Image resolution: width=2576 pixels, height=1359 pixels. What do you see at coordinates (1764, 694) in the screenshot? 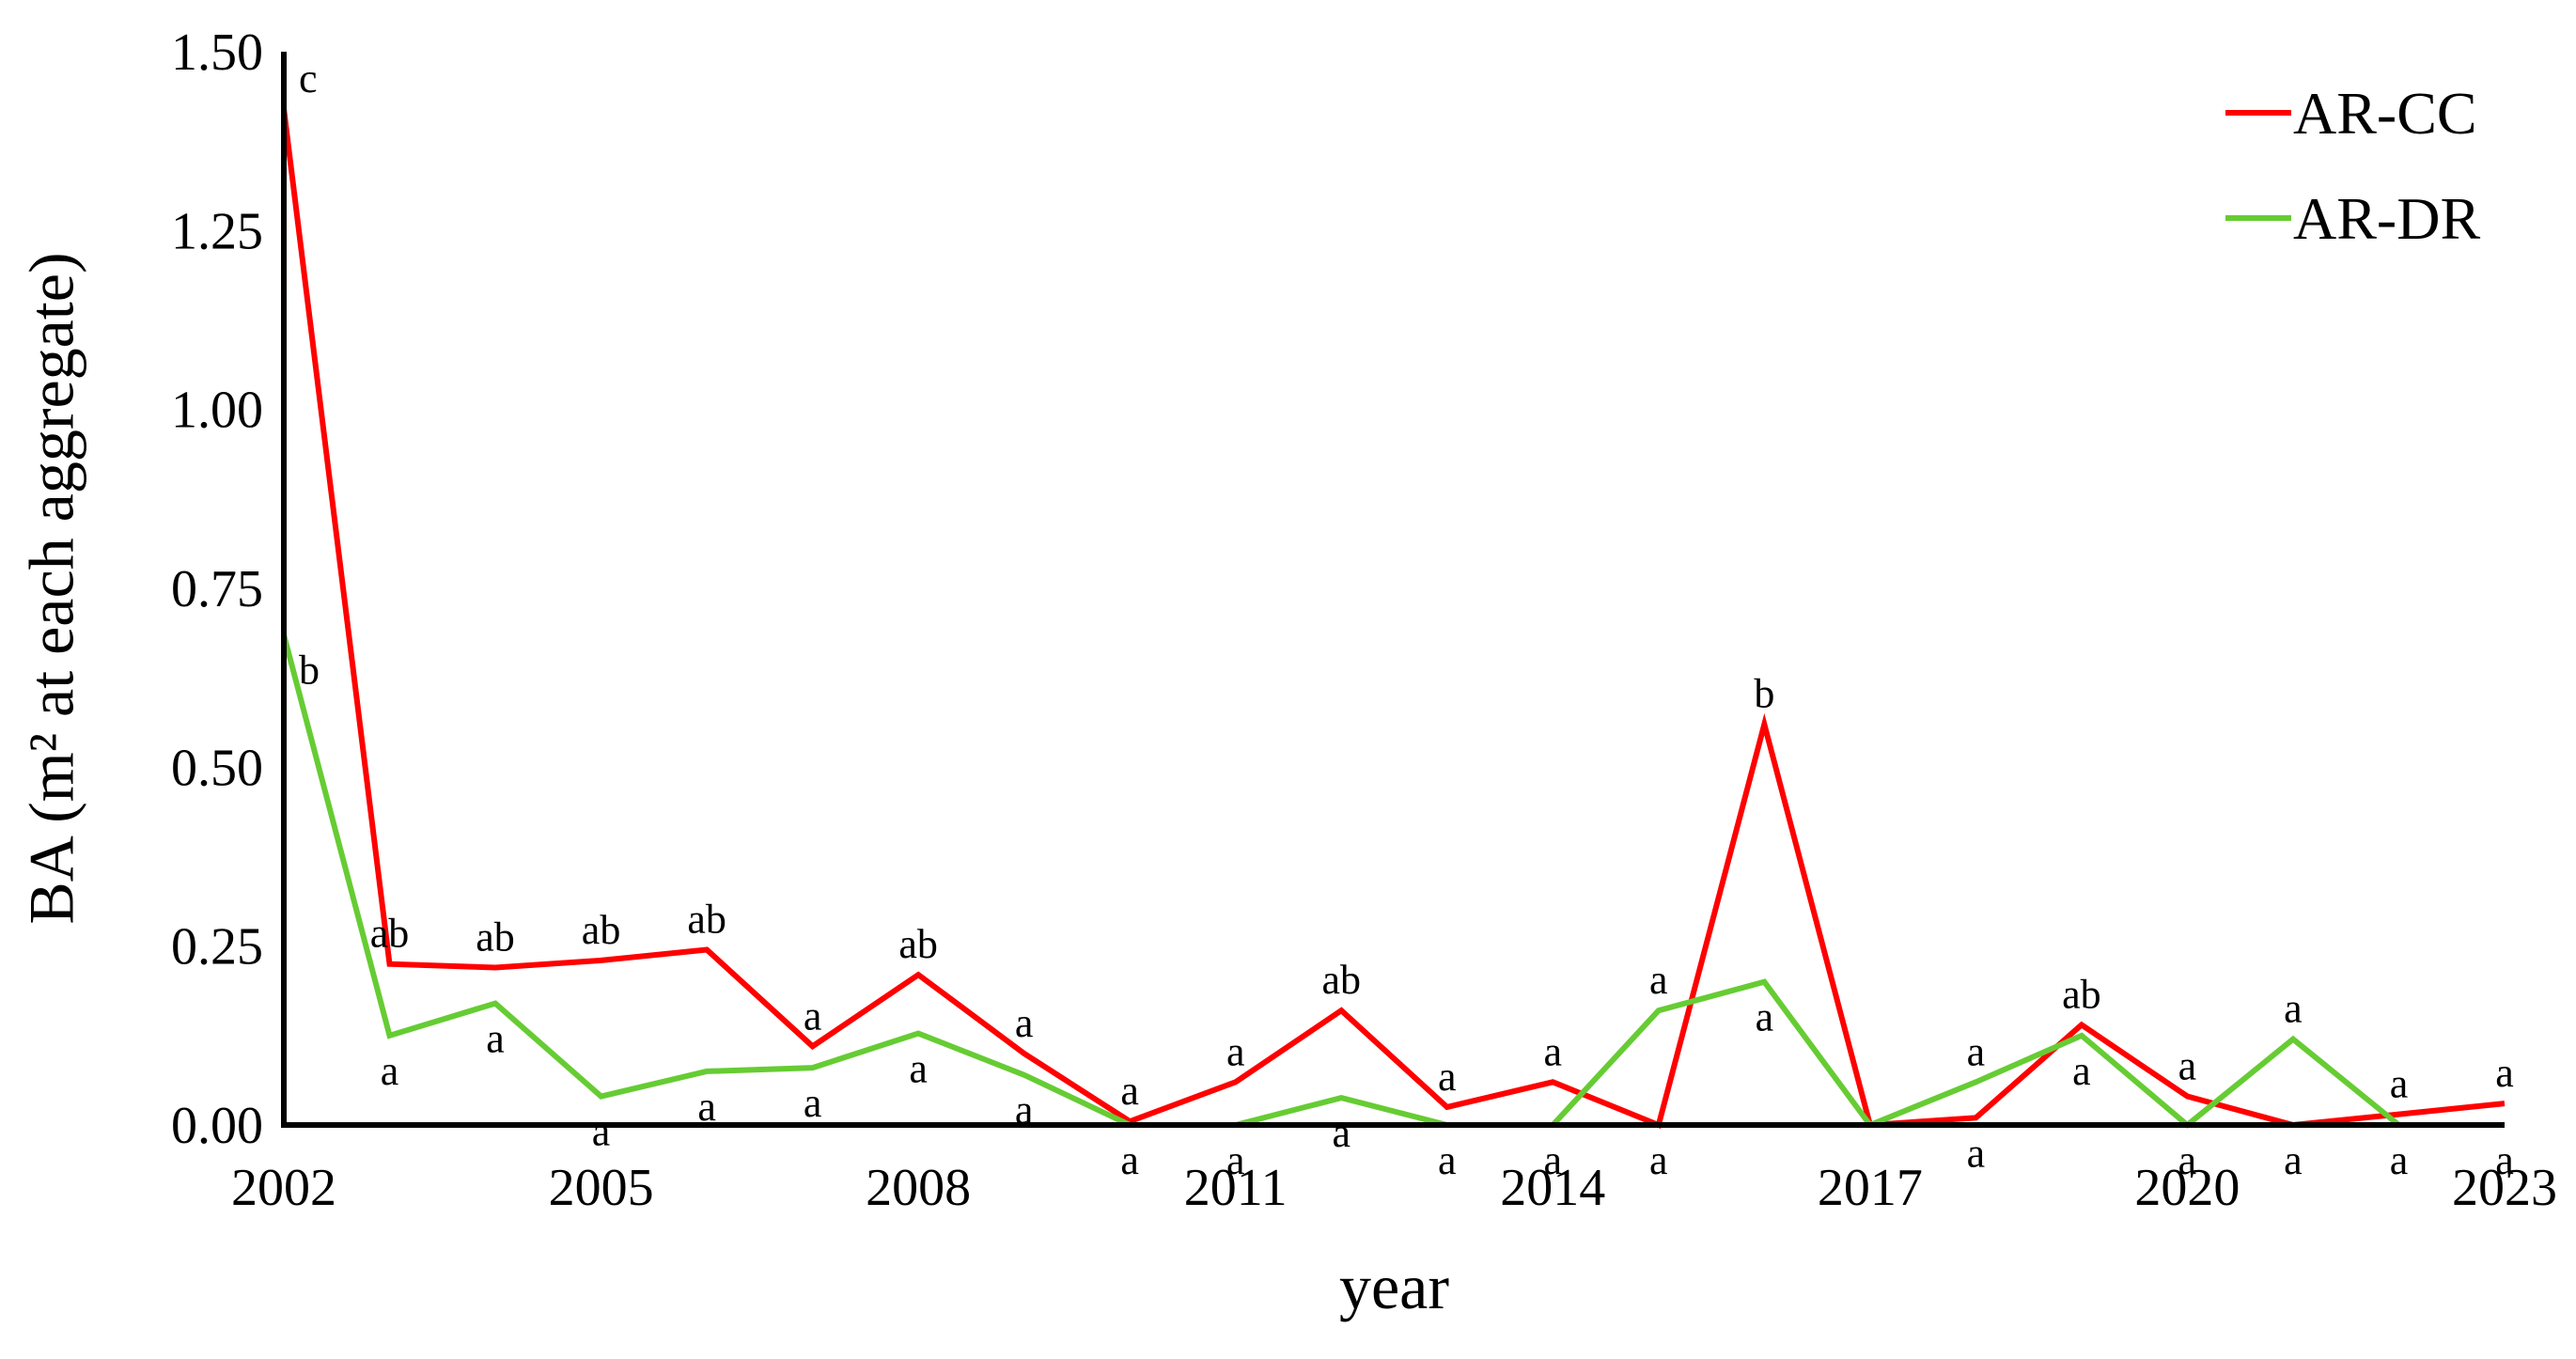
I see `significance-label-ar-cc: b` at bounding box center [1764, 694].